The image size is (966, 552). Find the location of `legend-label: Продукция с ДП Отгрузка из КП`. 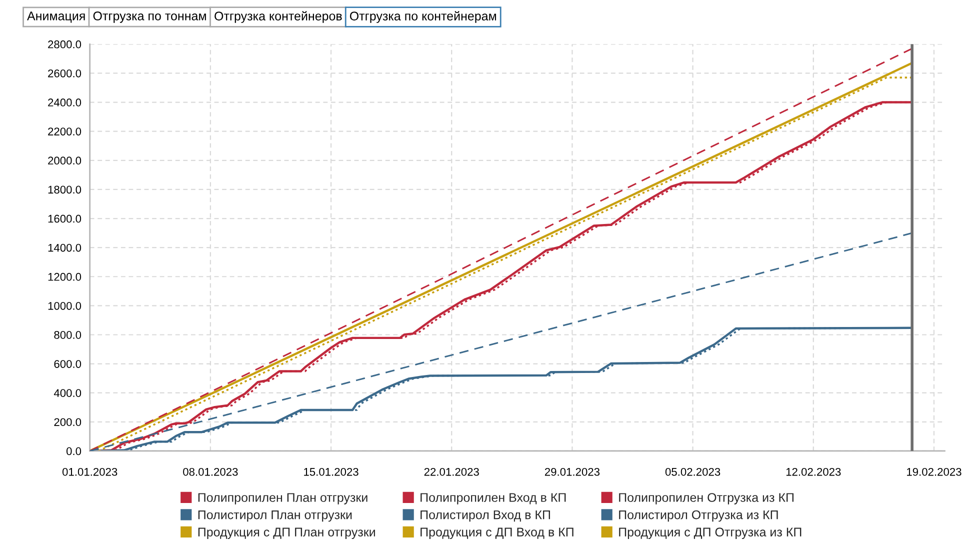

legend-label: Продукция с ДП Отгрузка из КП is located at coordinates (710, 533).